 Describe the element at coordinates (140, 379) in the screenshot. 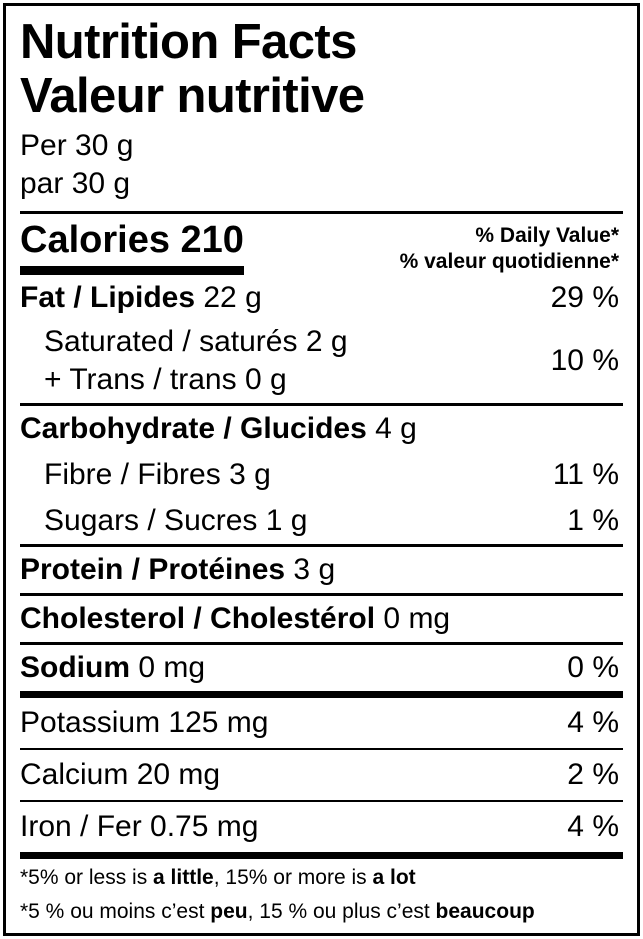

I see `row-trans-label: + Trans / trans` at that location.